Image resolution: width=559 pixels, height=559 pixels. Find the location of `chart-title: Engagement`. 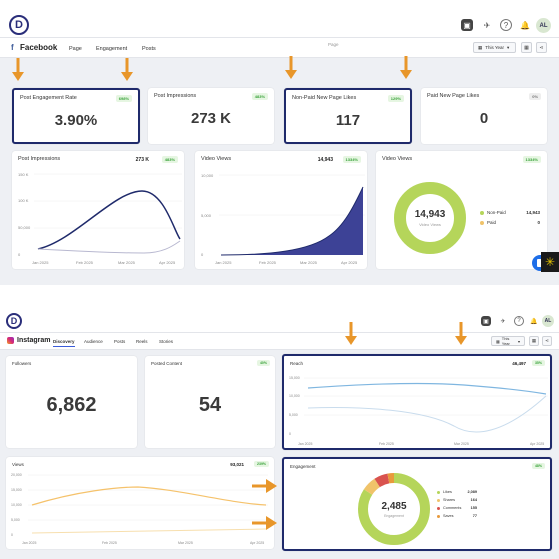

chart-title: Engagement is located at coordinates (303, 466).